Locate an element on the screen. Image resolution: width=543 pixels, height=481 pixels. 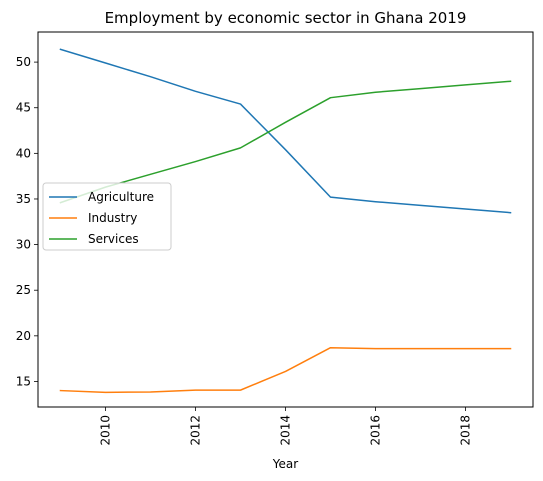
x-tick-label: 2010 is located at coordinates (106, 430).